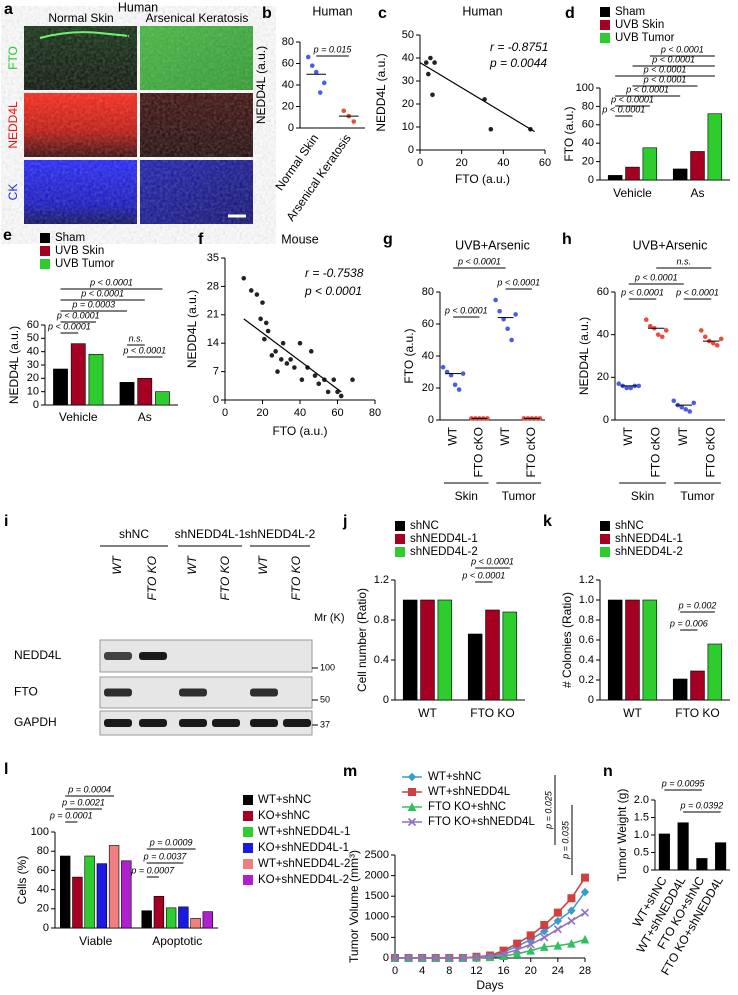  What do you see at coordinates (608, 771) in the screenshot?
I see `panel-letter: n` at bounding box center [608, 771].